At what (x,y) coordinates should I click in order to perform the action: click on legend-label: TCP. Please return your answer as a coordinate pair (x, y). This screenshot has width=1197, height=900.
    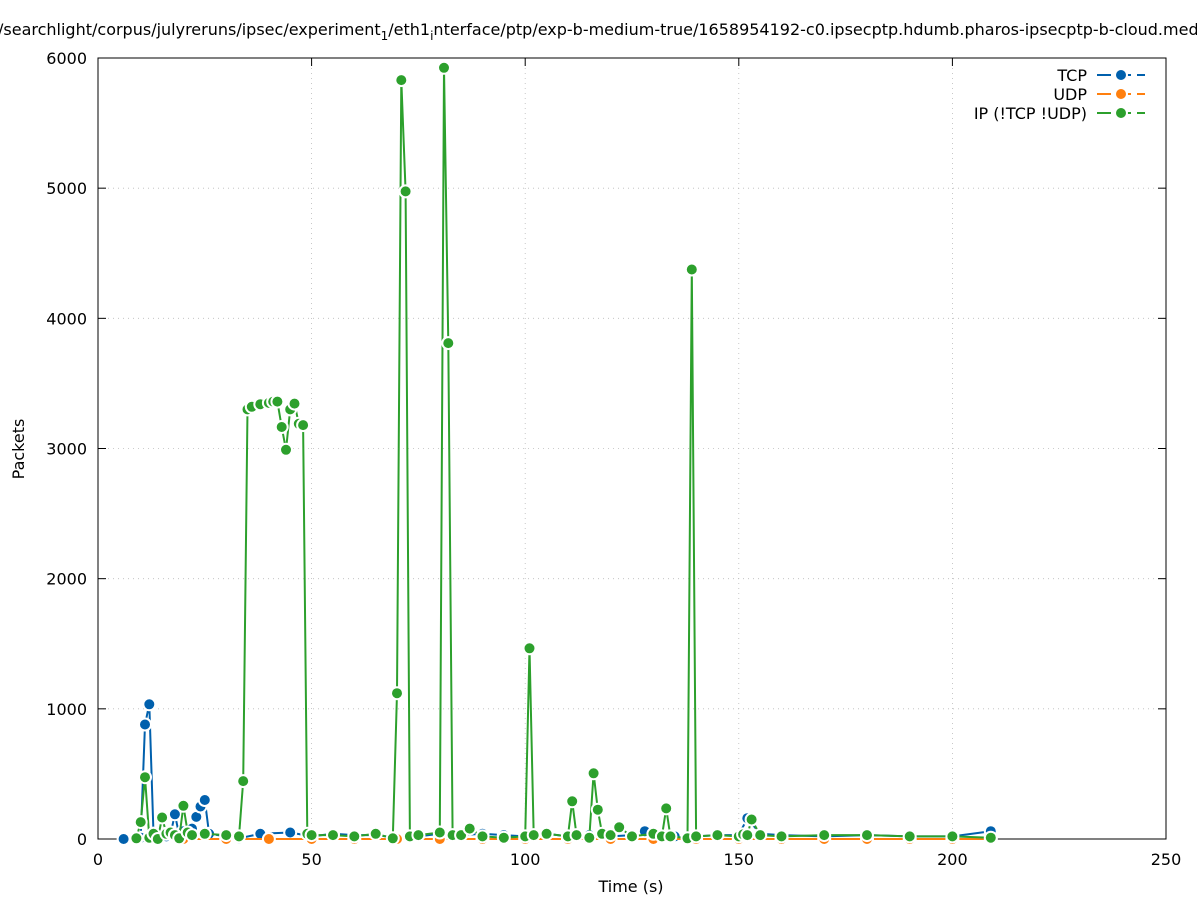
    Looking at the image, I should click on (1071, 75).